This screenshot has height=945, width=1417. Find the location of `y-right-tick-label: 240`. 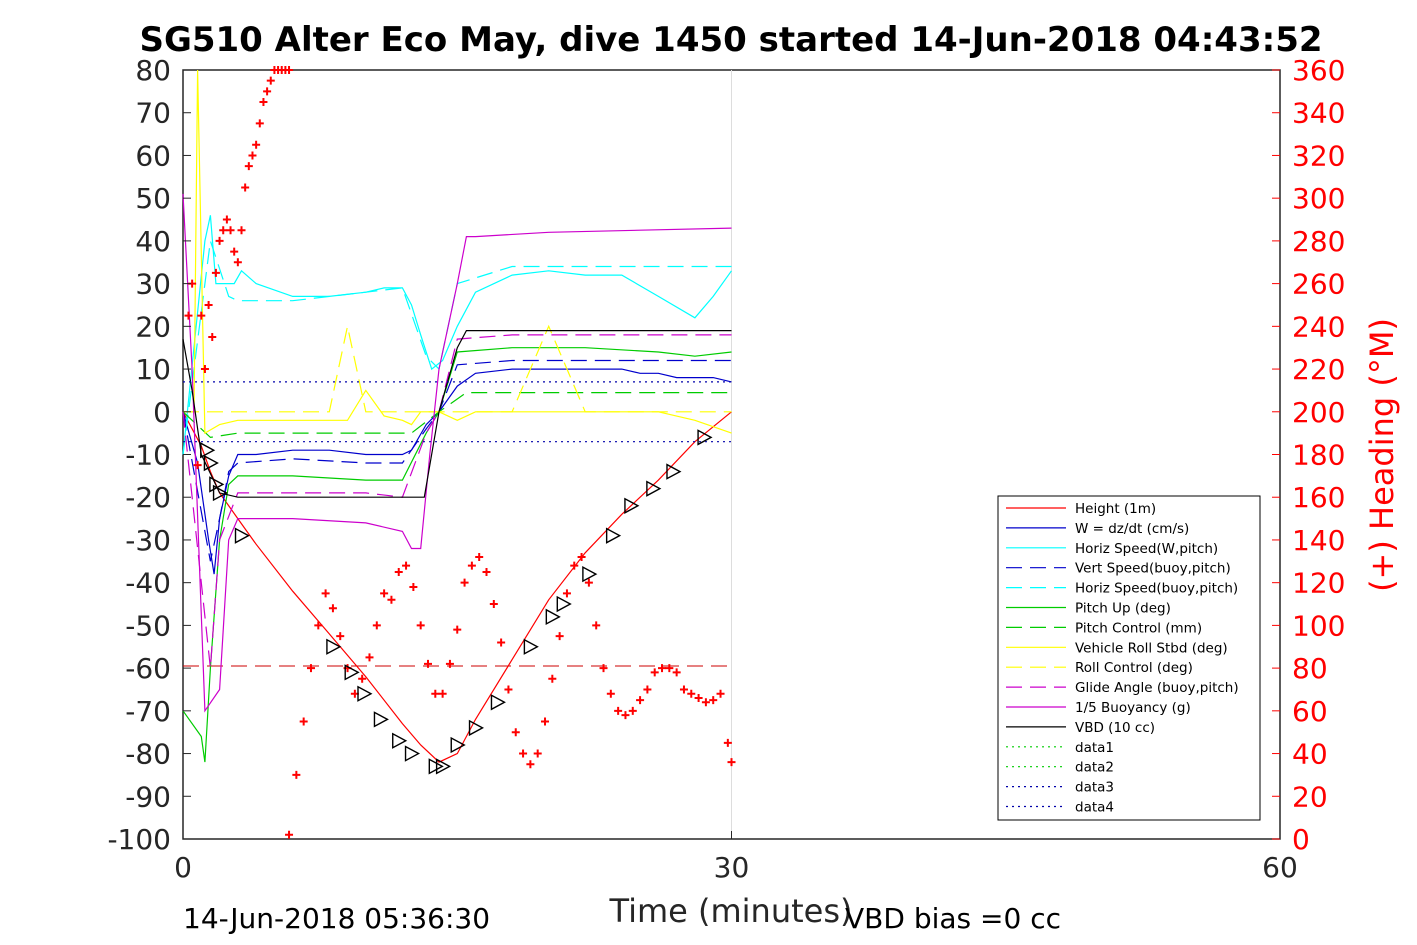

y-right-tick-label: 240 is located at coordinates (1318, 326).